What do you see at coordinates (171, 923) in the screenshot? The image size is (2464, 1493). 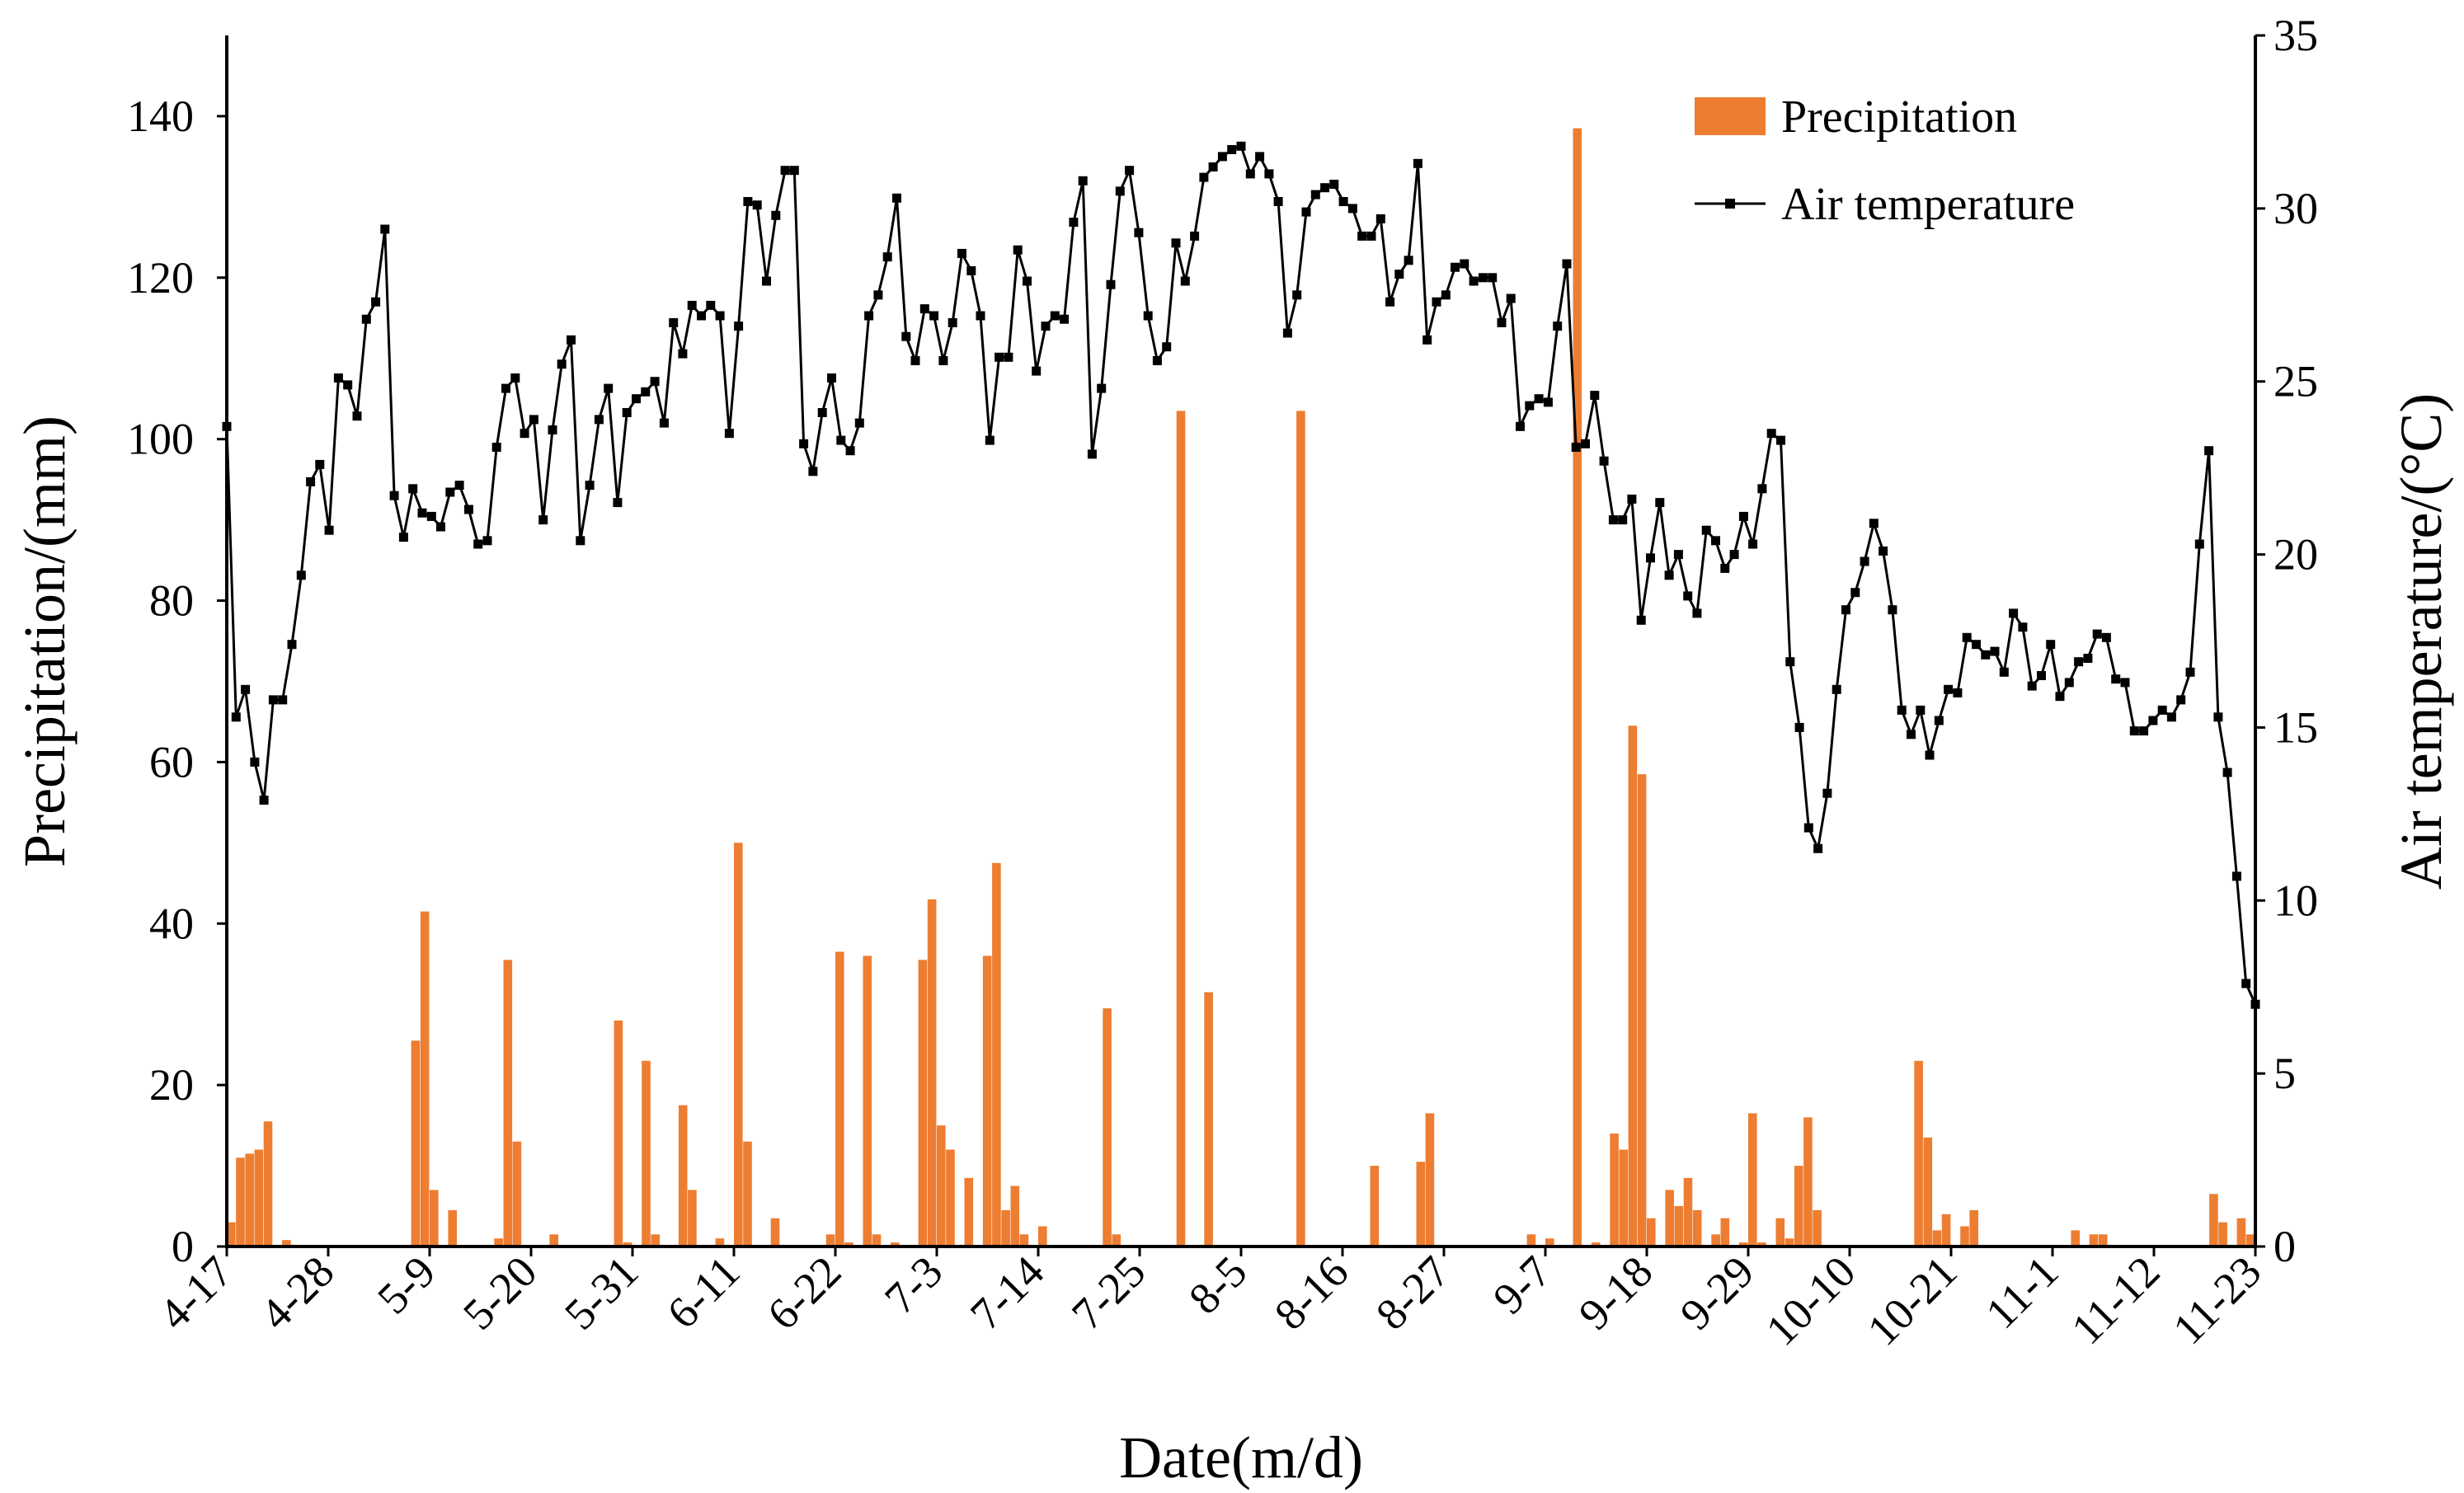 I see `y-left-tick-40: 40` at bounding box center [171, 923].